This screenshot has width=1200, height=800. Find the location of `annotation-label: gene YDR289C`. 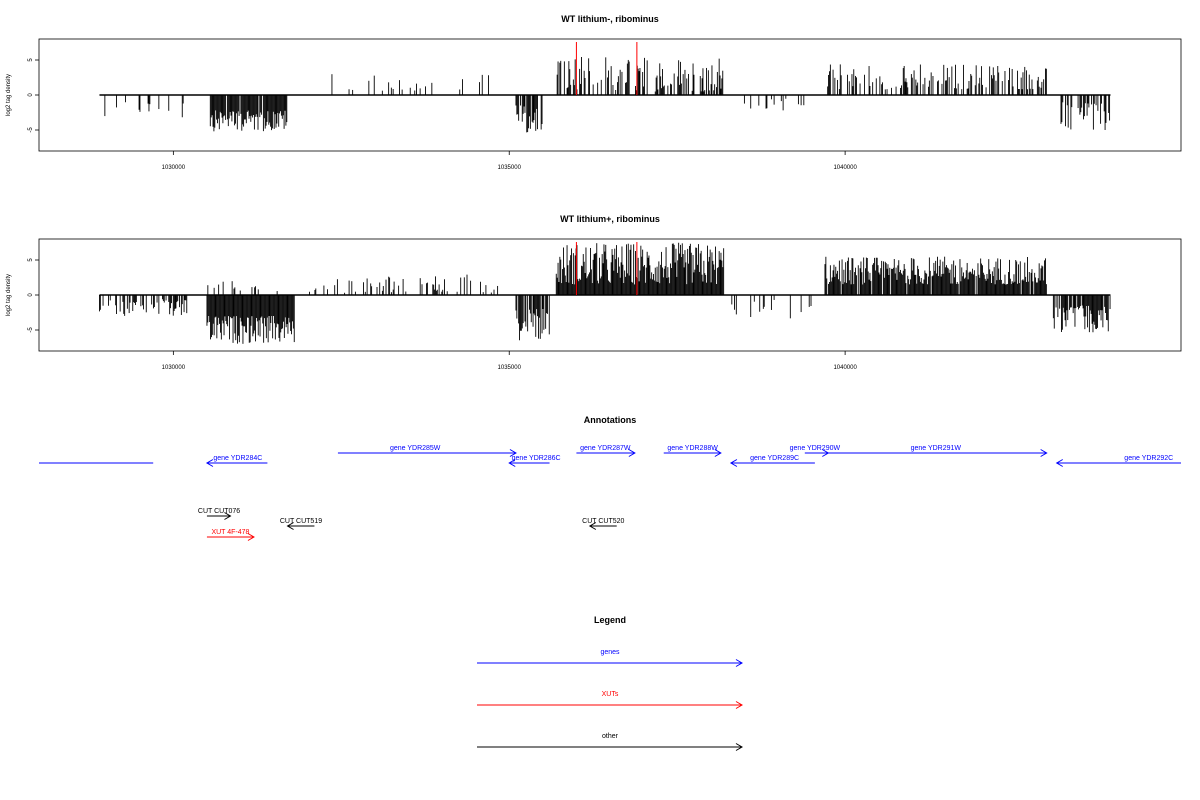

annotation-label: gene YDR289C is located at coordinates (774, 458).